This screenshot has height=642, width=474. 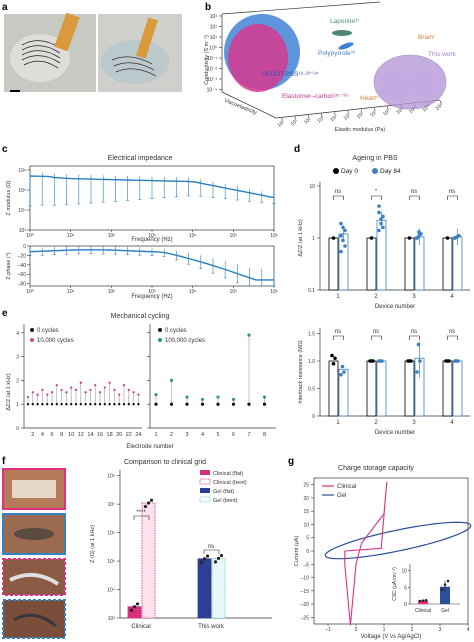 I want to click on e-right-xtick: 7, so click(x=248, y=435).